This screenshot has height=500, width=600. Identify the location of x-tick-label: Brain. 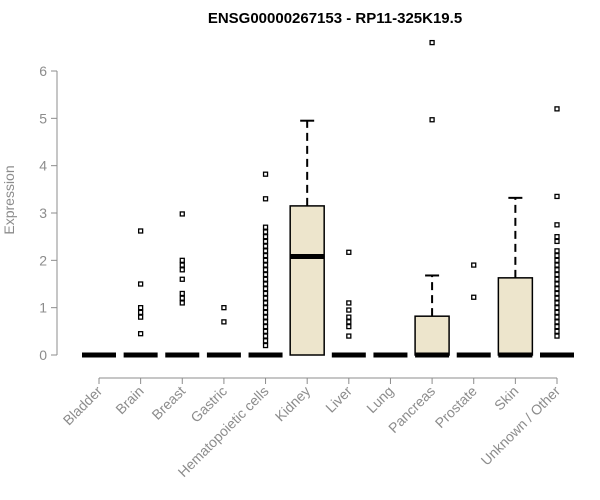
(129, 400).